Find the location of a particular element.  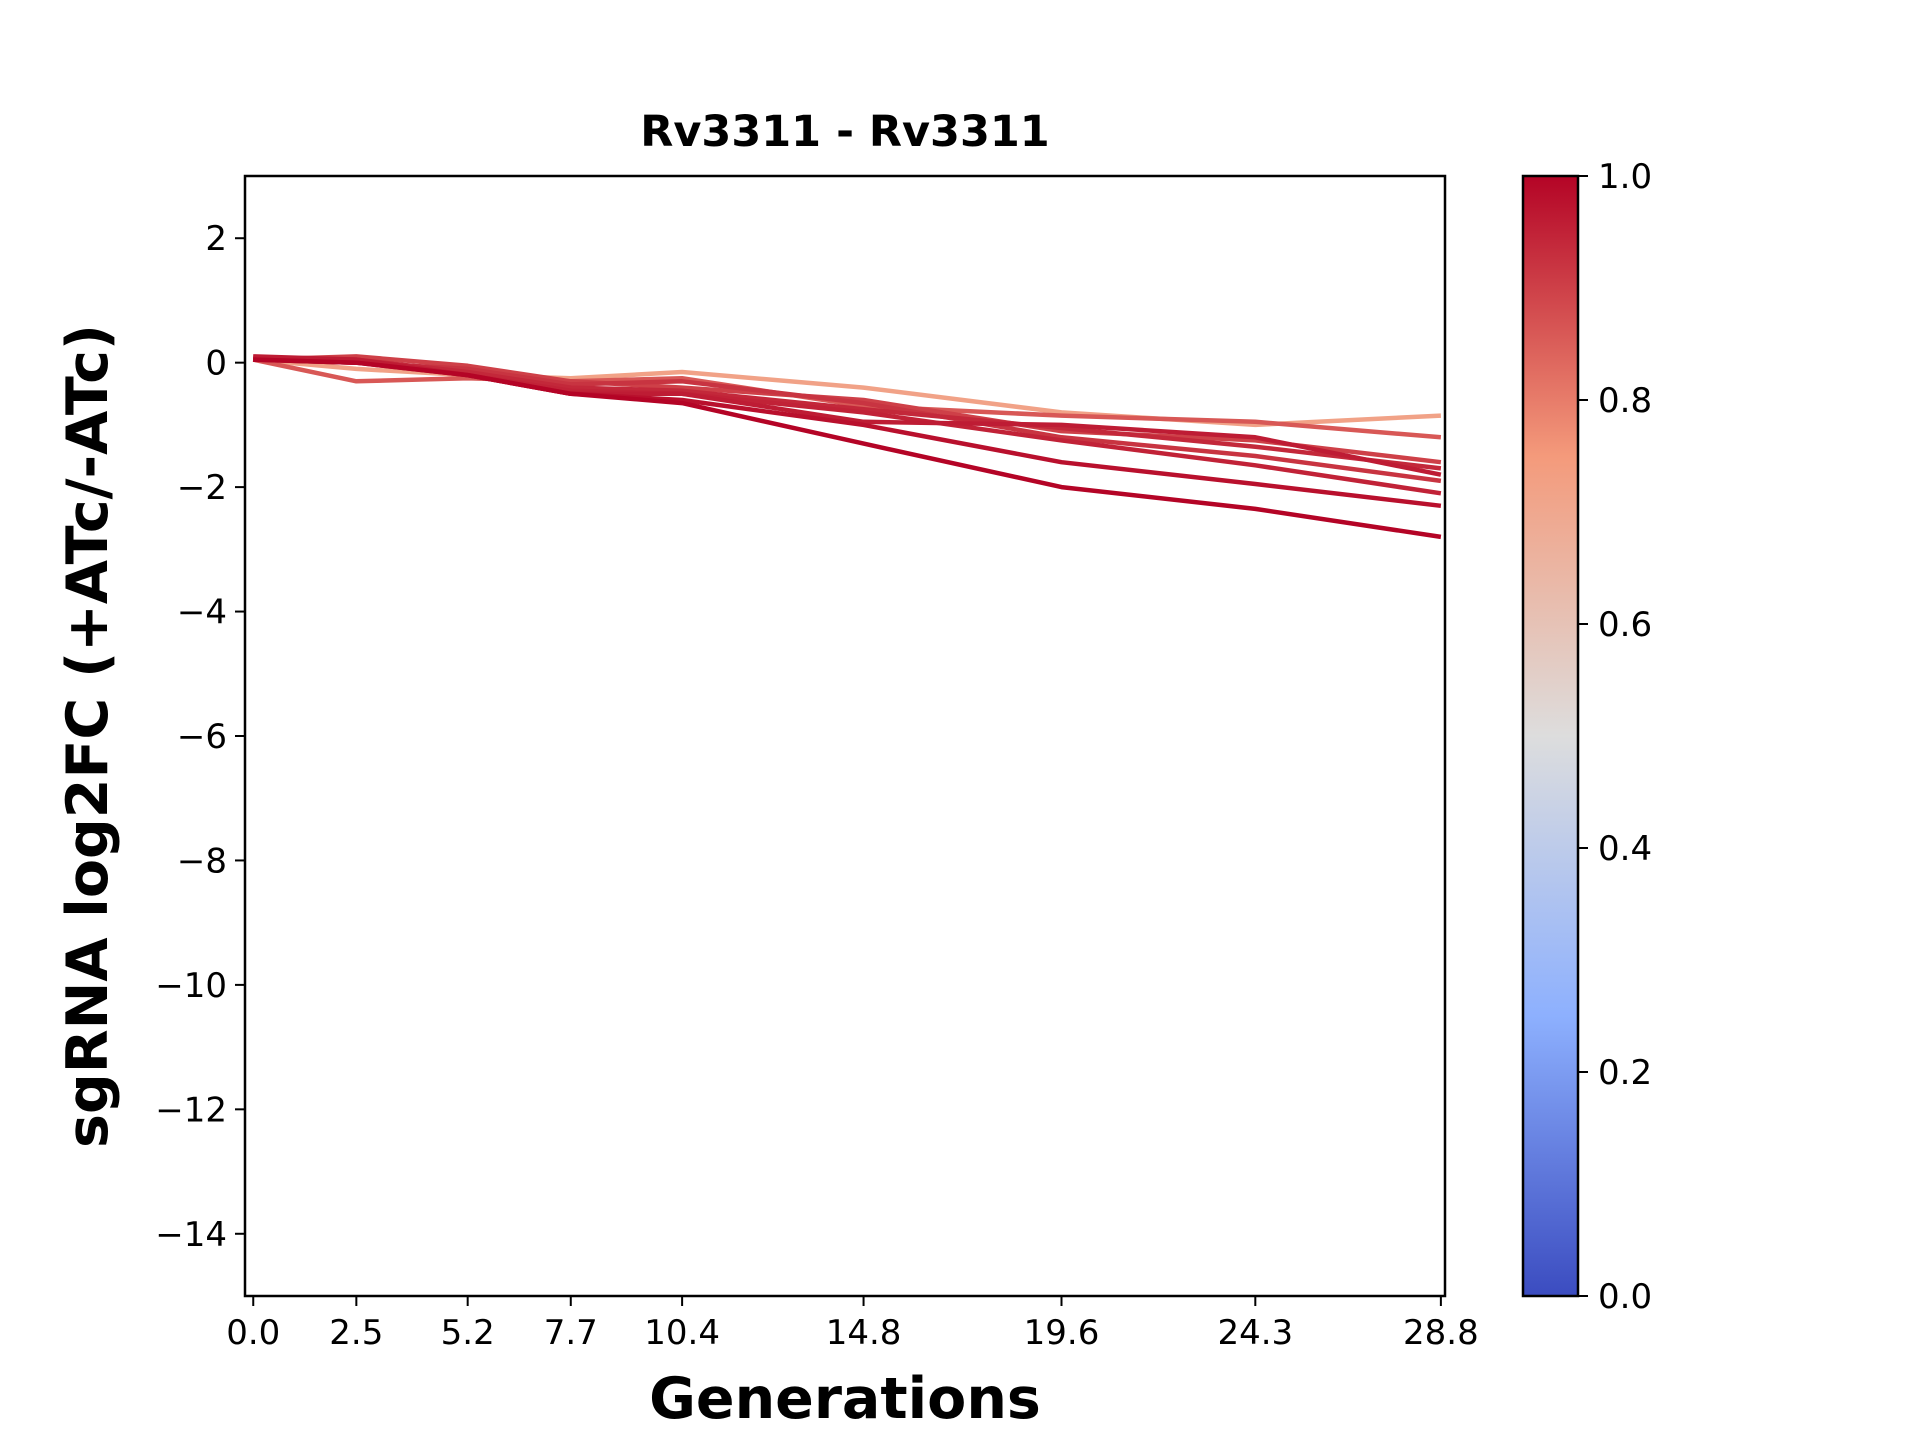

colorbar-ticks: 0.0 0.2 0.4 0.6 0.8 1.0 is located at coordinates (1615, 737).